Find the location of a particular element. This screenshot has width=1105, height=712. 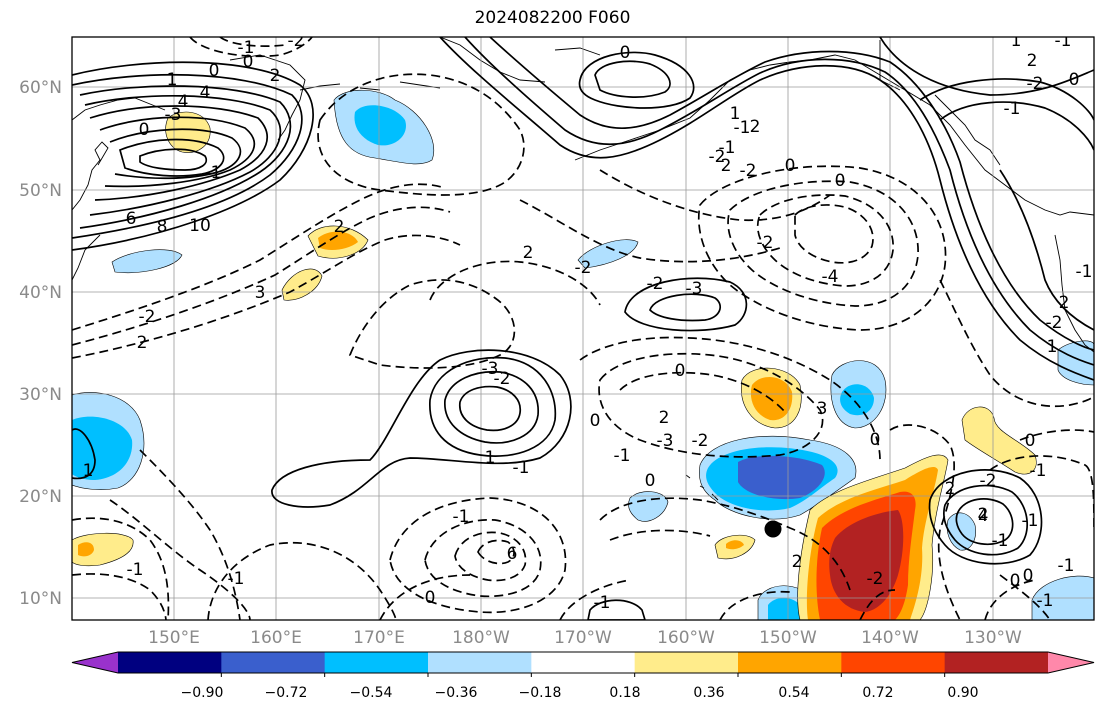

coast-kamchatka is located at coordinates (267, 97).